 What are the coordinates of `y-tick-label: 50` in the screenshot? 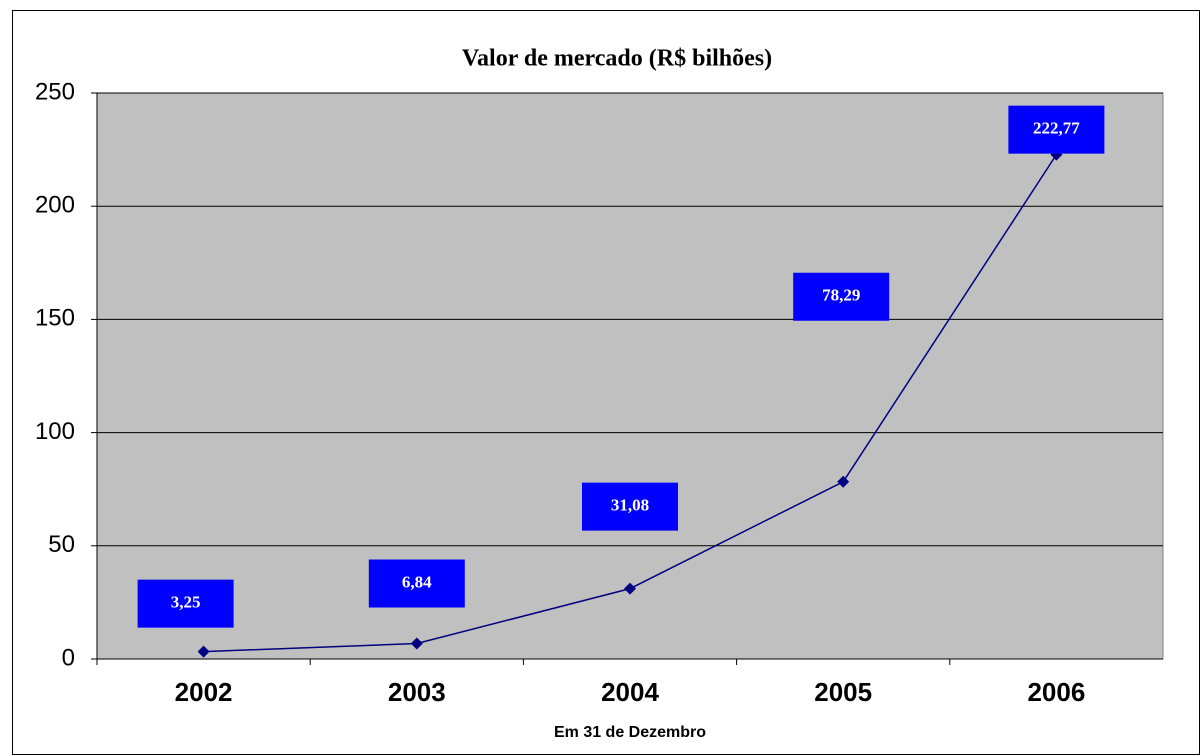 It's located at (61, 544).